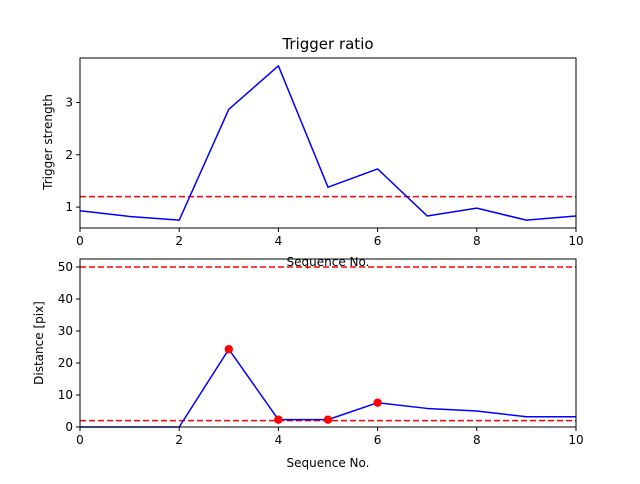  Describe the element at coordinates (477, 440) in the screenshot. I see `bottom-x-tick-label: 8` at that location.